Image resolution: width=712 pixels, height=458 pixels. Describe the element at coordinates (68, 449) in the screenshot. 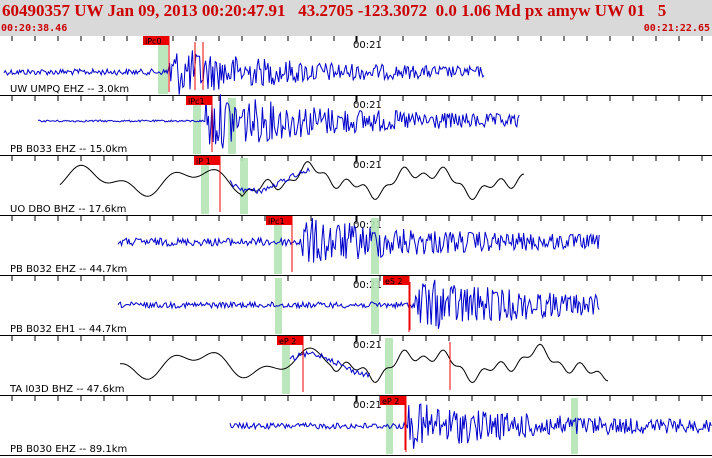

I see `trace-label: PB B030 EHZ -- 89.1km` at that location.